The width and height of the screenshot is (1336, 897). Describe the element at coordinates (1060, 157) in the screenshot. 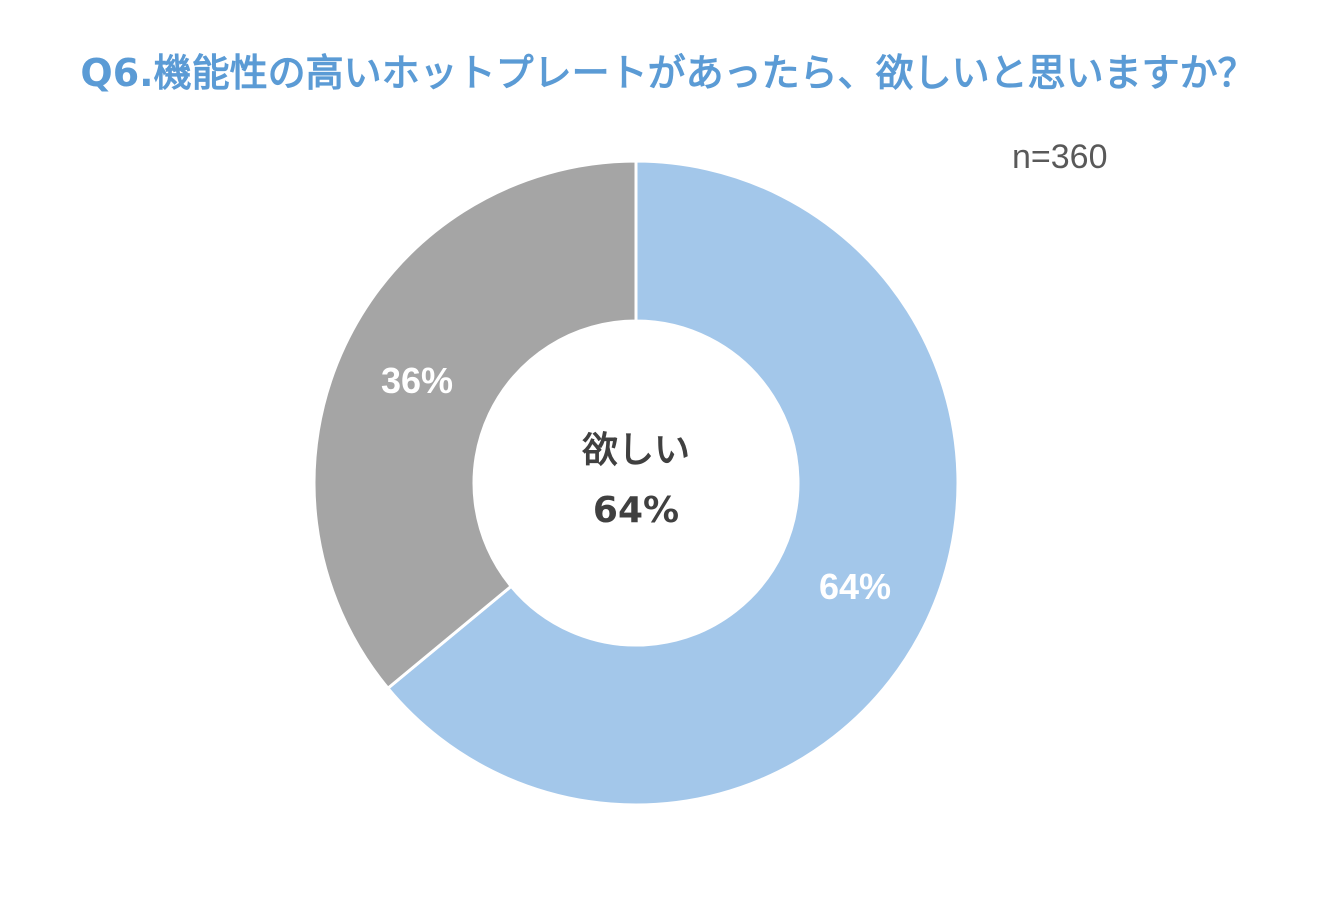

I see `sample-size-label: n=360` at that location.